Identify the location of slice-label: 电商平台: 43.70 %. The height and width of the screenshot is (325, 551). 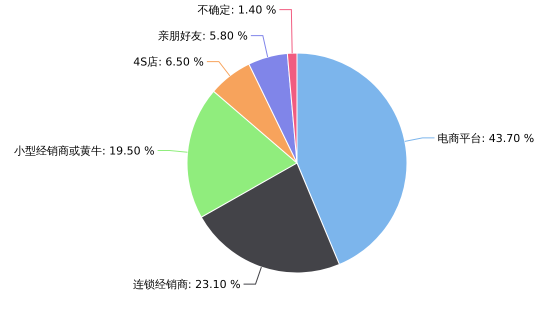
(486, 138).